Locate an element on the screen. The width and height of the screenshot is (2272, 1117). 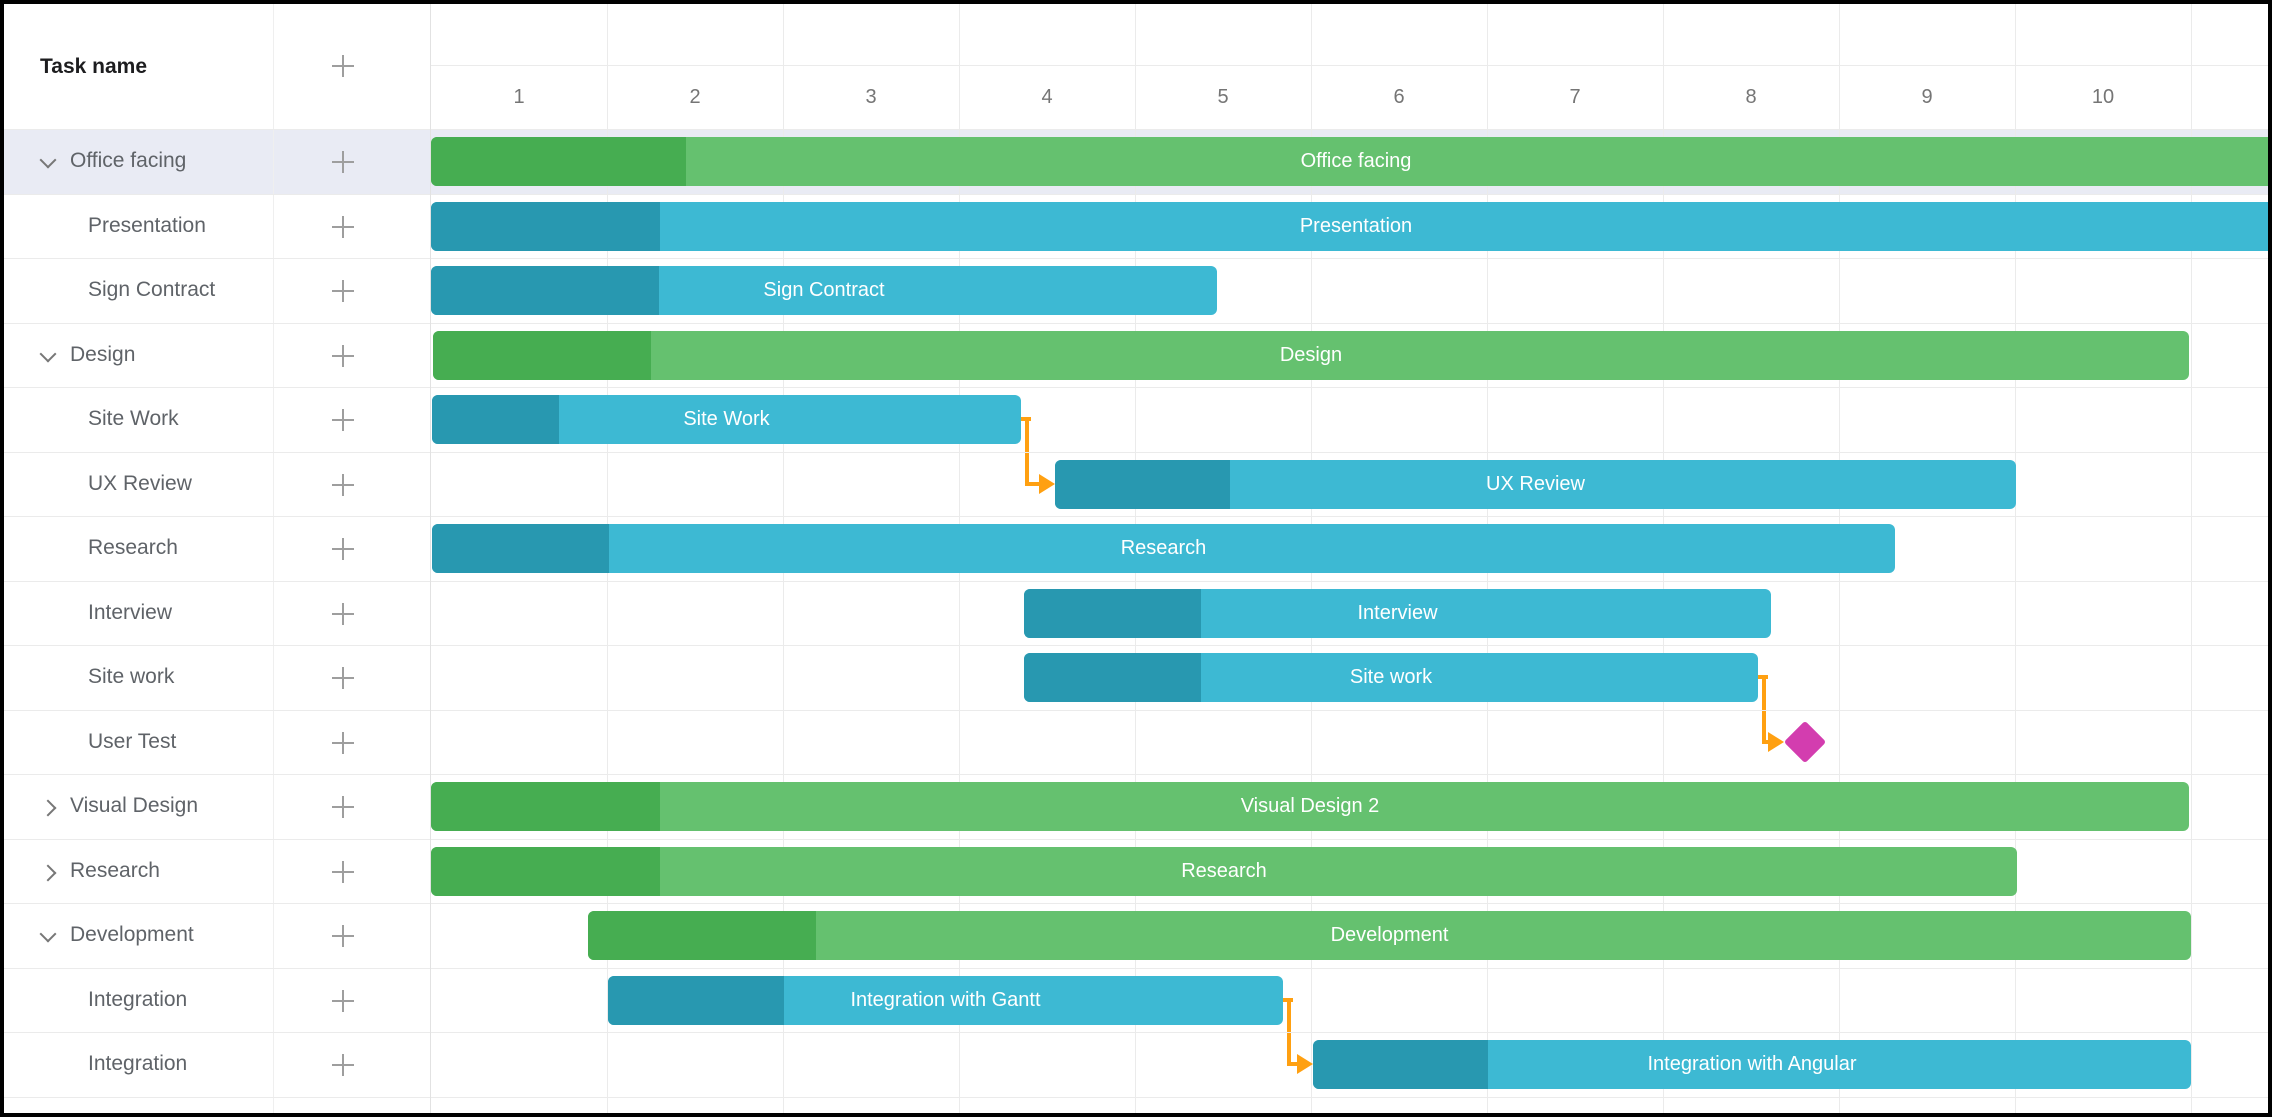
task-bar-presentation: Presentation is located at coordinates (1349, 226).